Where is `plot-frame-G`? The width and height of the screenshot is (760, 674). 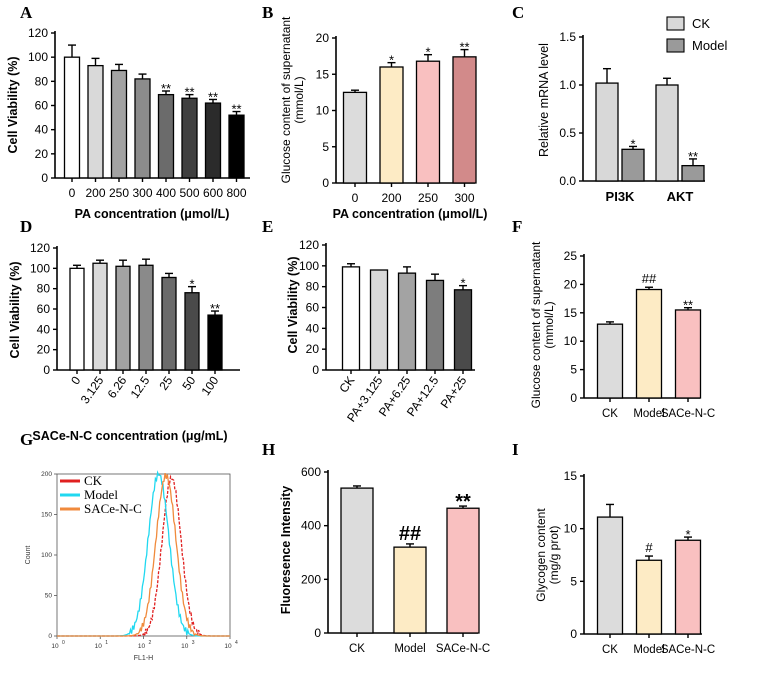
plot-frame-G is located at coordinates (143, 555).